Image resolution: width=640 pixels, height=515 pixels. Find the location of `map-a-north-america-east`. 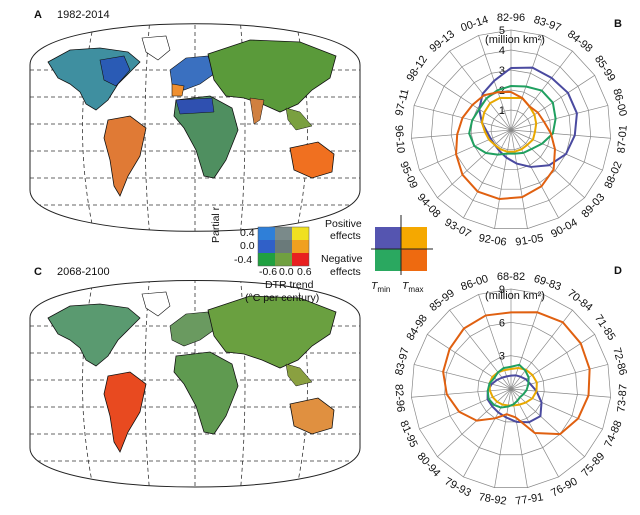

map-a-north-america-east is located at coordinates (115, 71).